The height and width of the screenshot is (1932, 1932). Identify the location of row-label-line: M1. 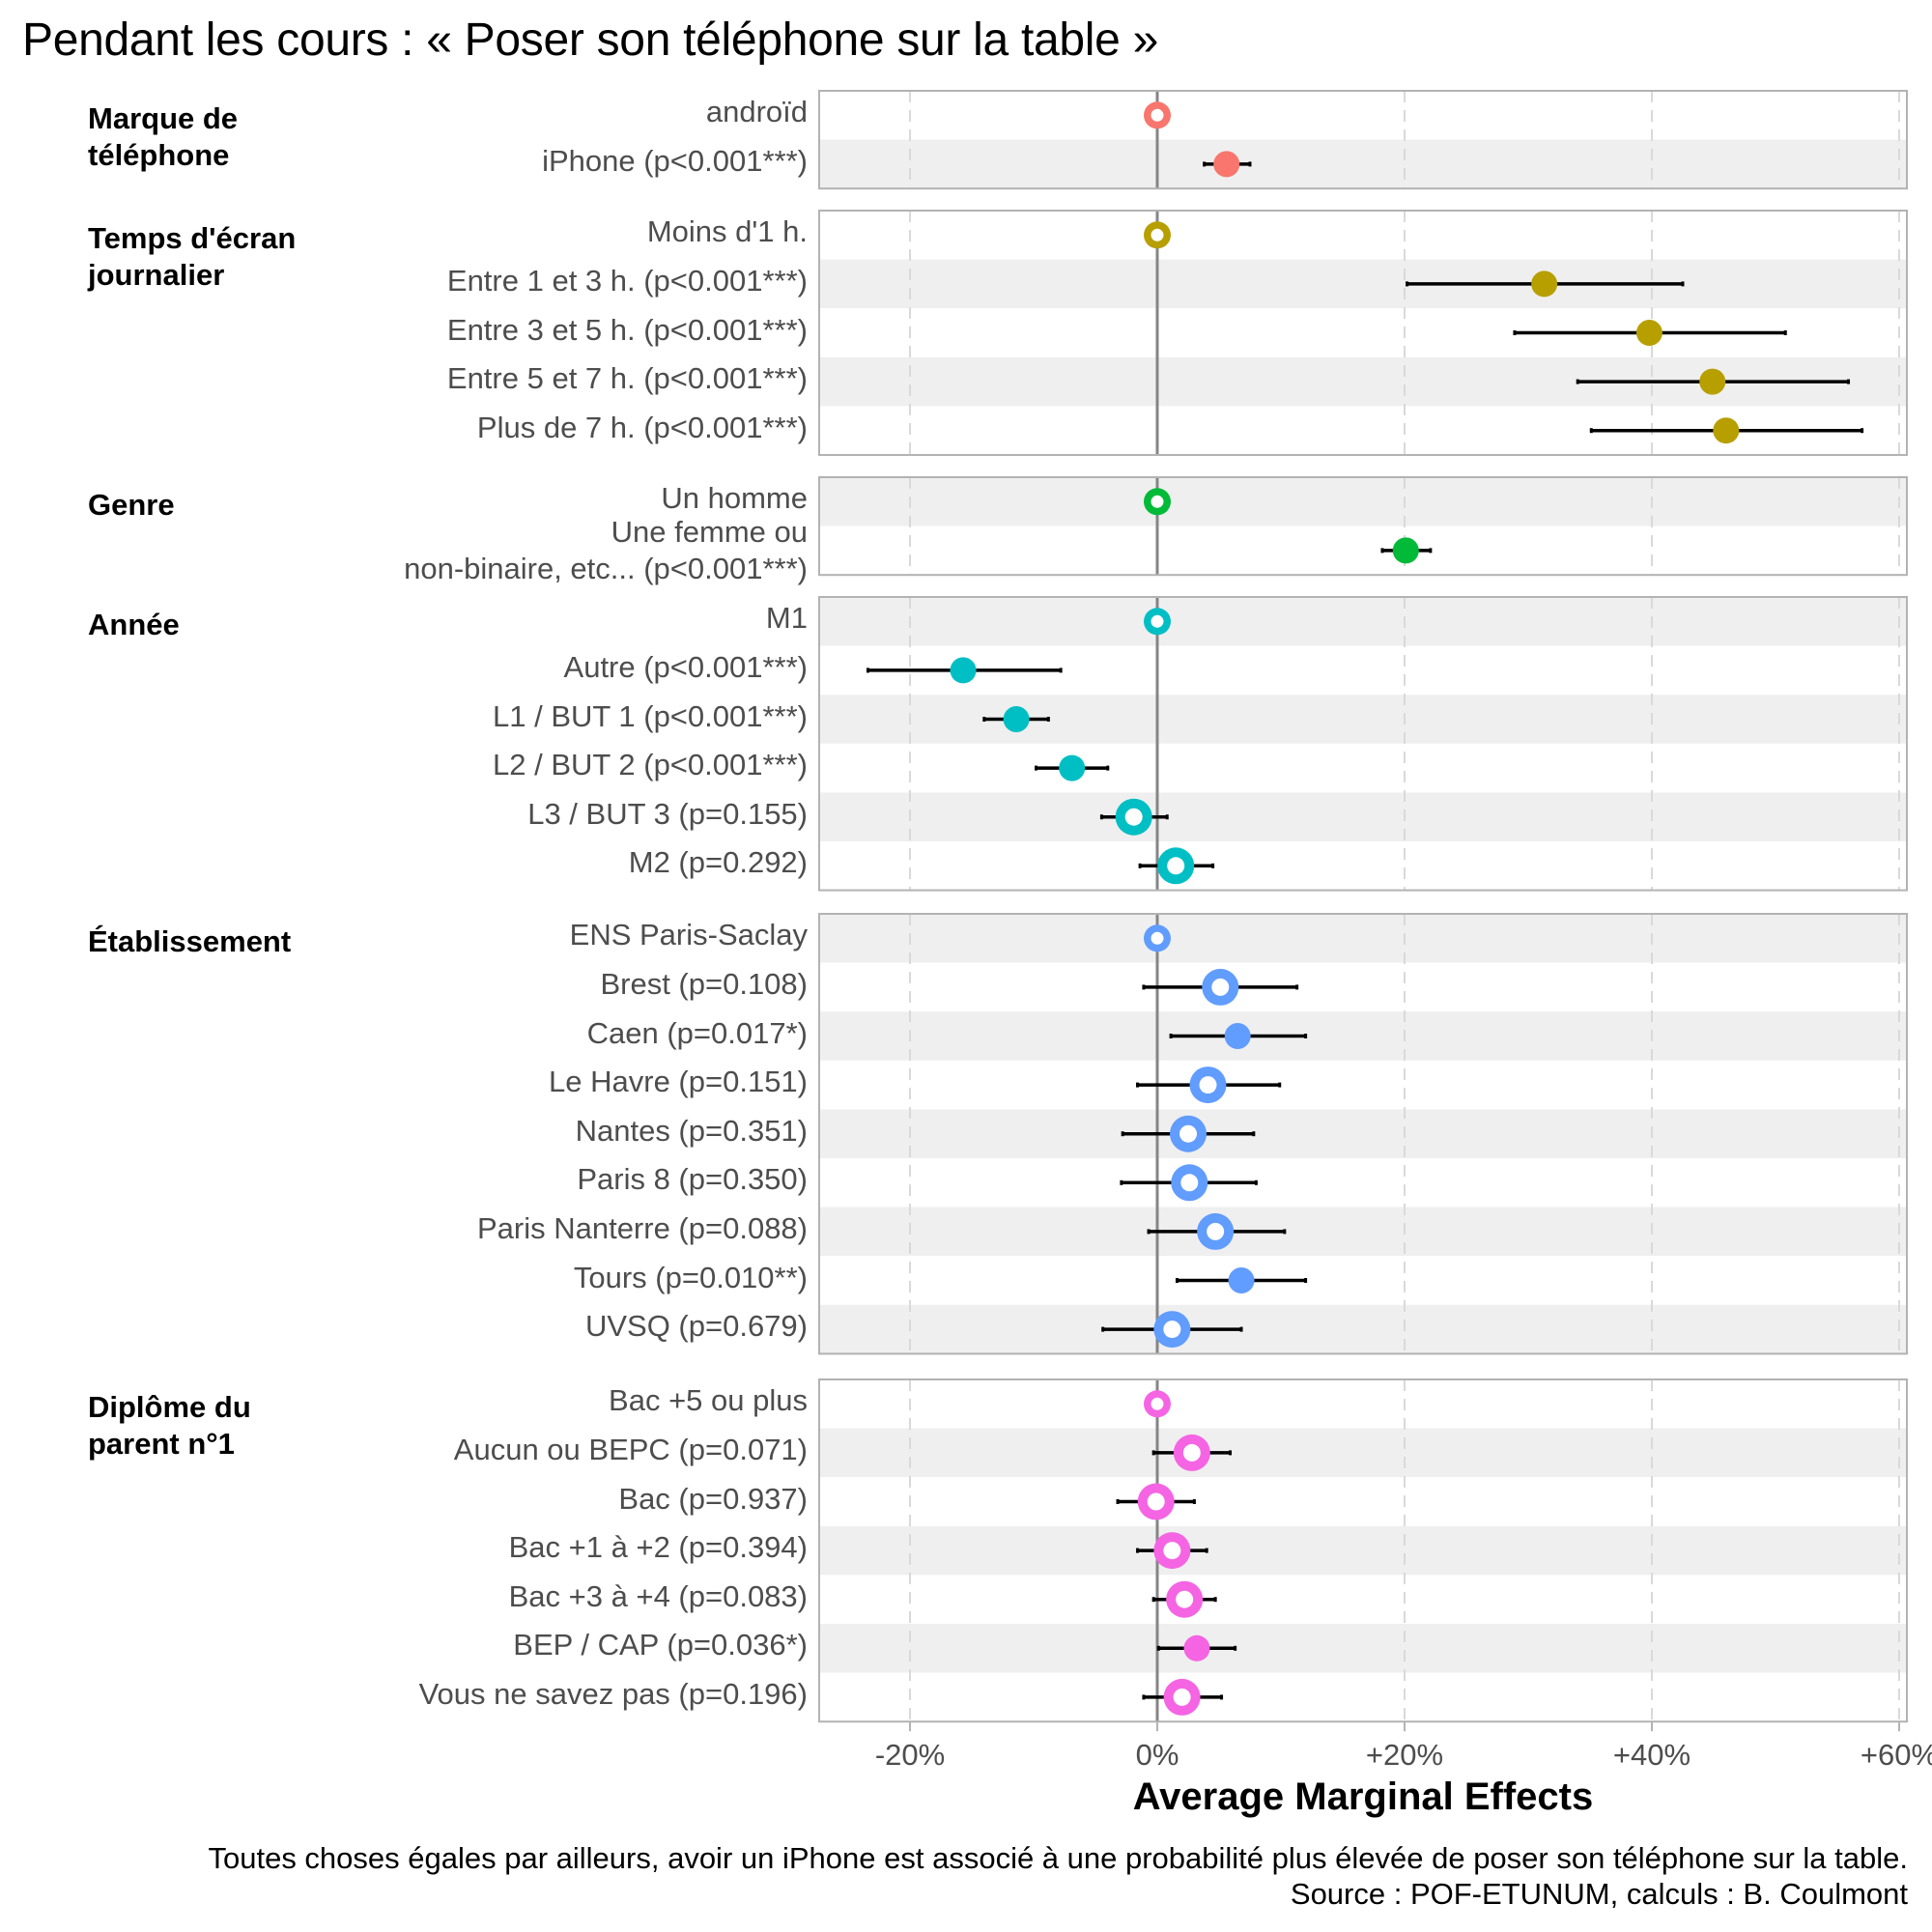
(786, 618).